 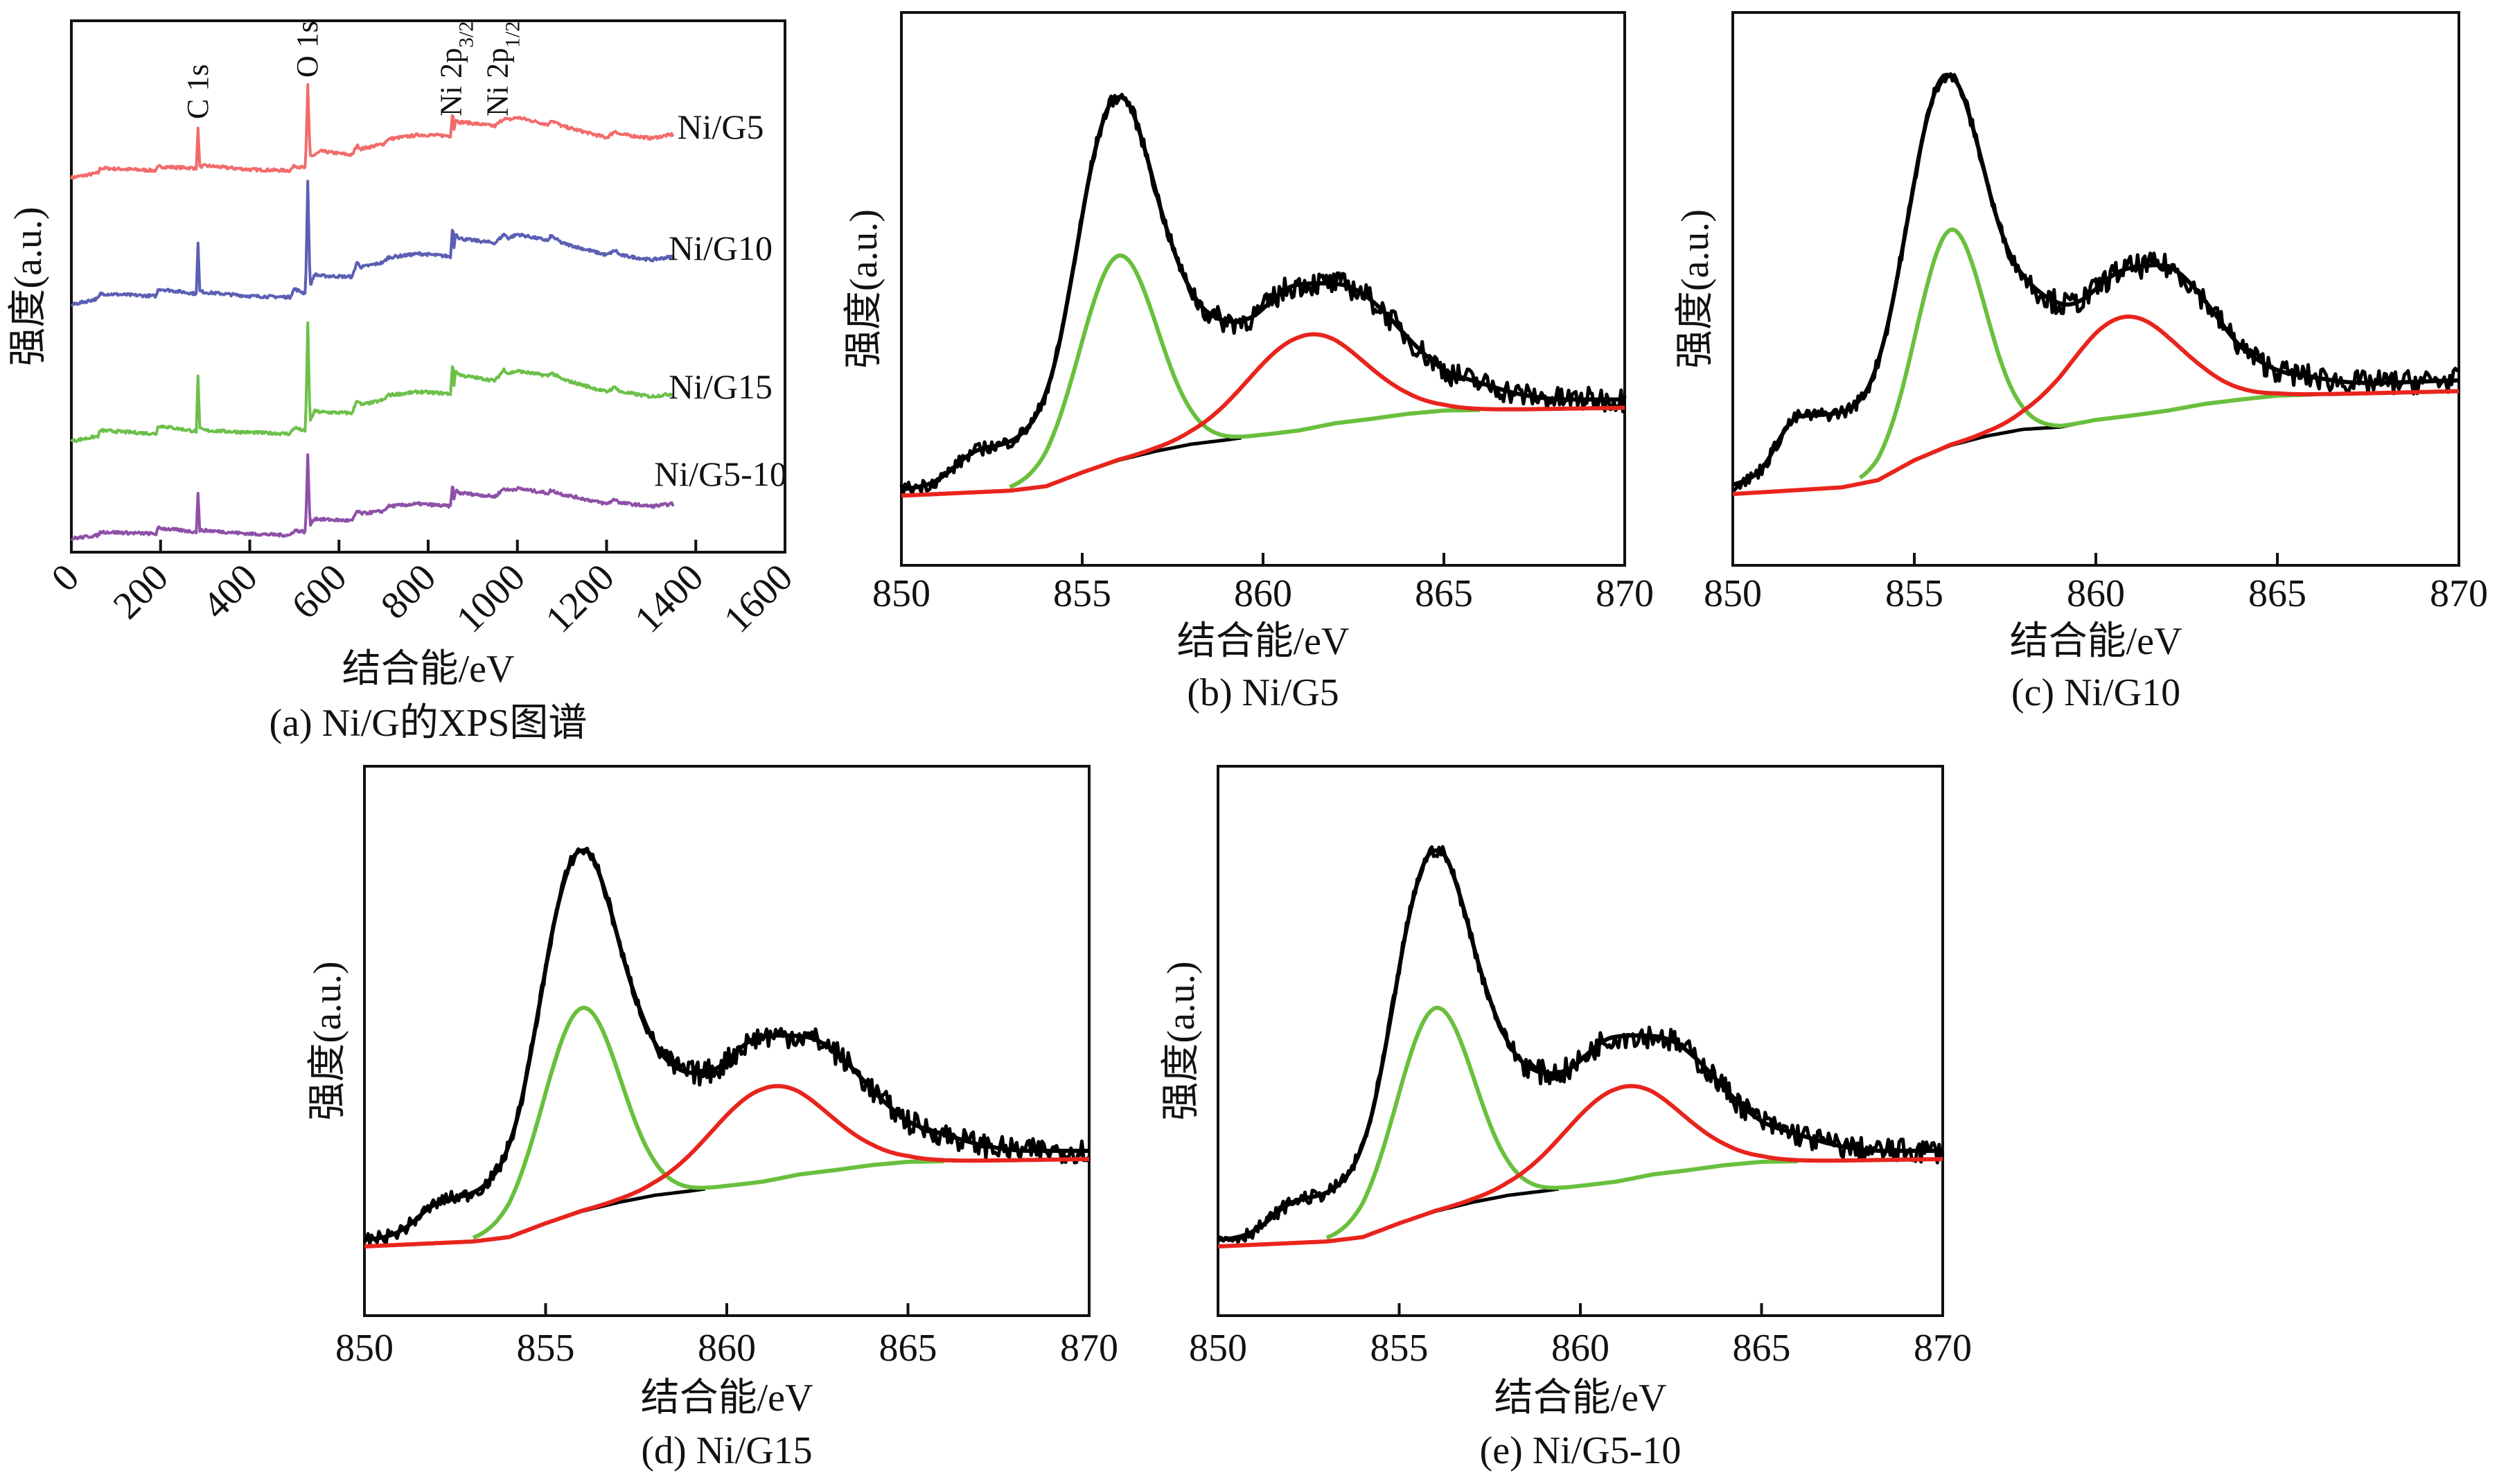 I want to click on x-tick-label: 1600, so click(x=758, y=598).